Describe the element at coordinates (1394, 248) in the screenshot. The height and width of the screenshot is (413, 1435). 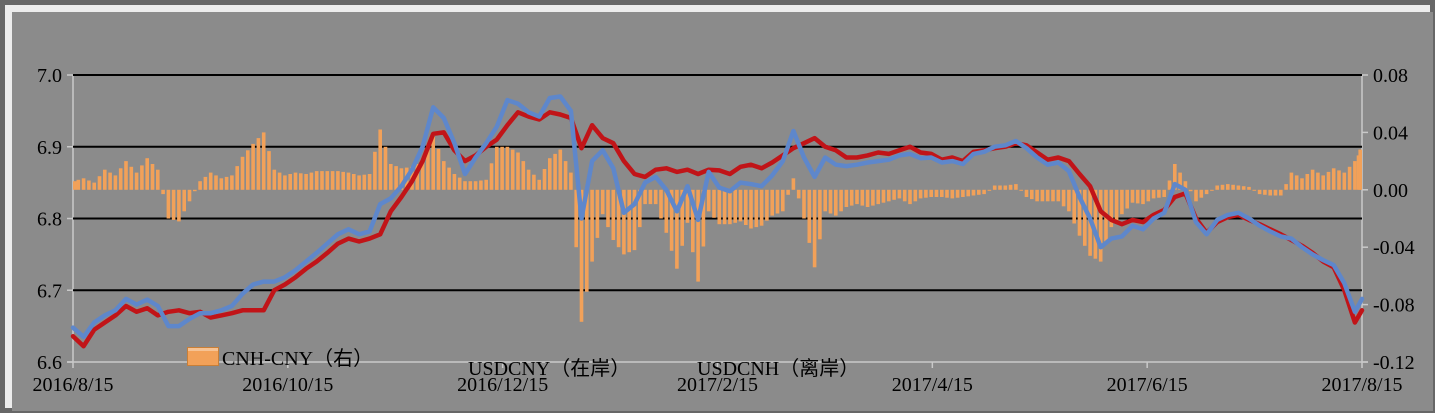
I see `right-axis-tick-label: -0.04` at that location.